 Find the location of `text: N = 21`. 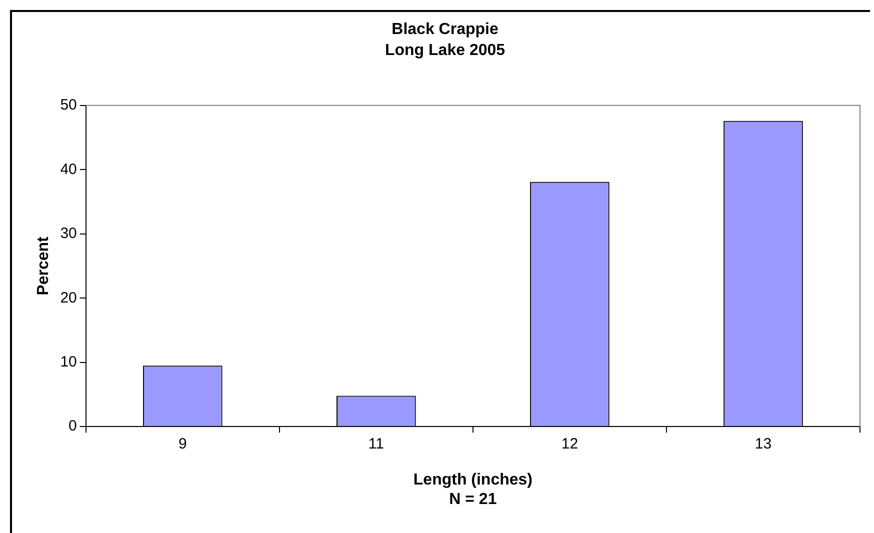

text: N = 21 is located at coordinates (473, 499).